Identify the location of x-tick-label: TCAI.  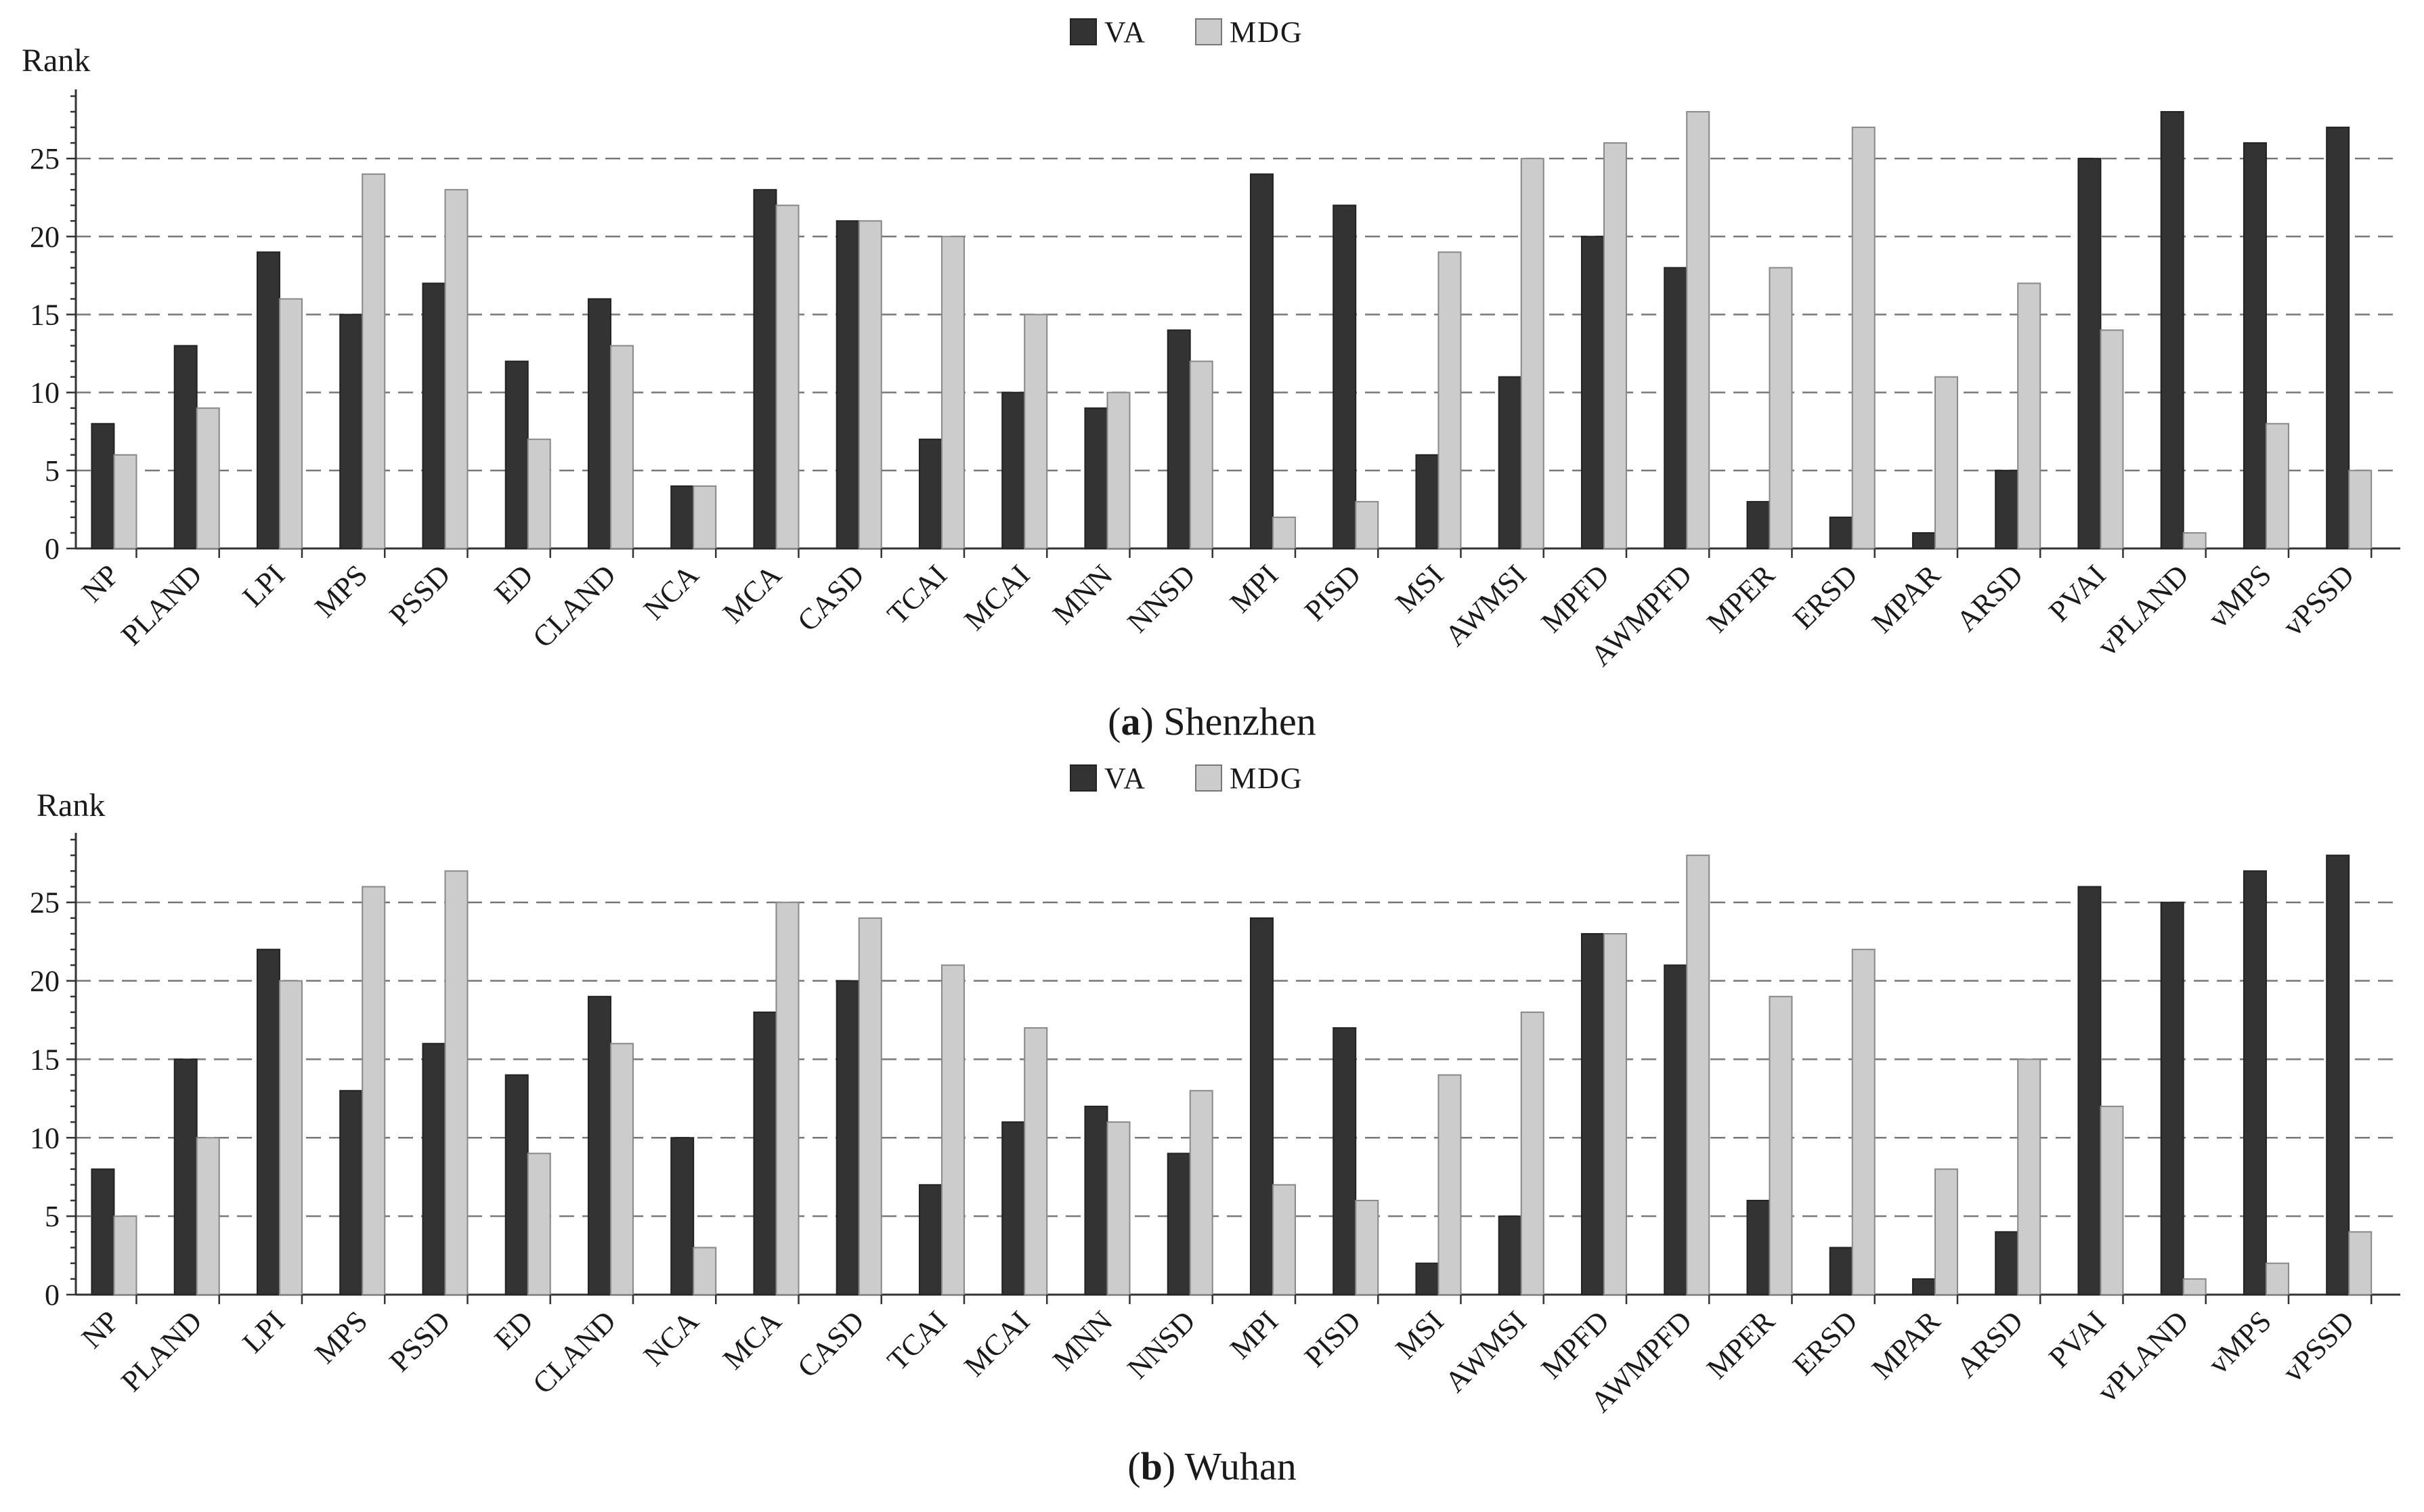
(917, 594).